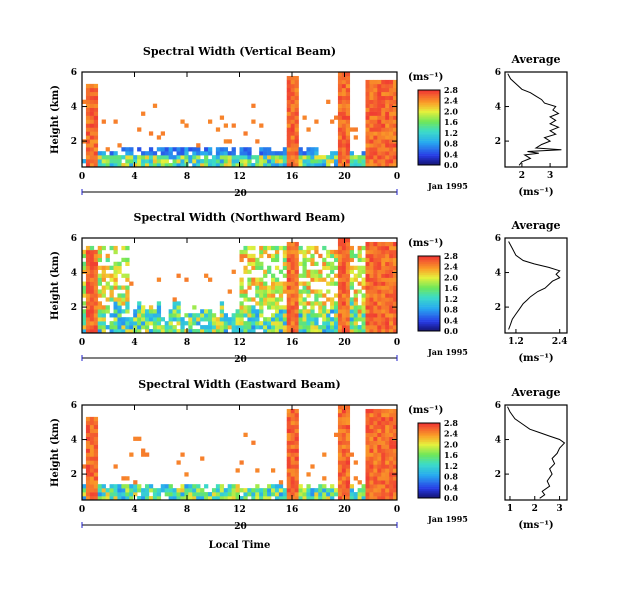 Image resolution: width=617 pixels, height=598 pixels. What do you see at coordinates (451, 423) in the screenshot?
I see `colorbar-tick-label: 2.8` at bounding box center [451, 423].